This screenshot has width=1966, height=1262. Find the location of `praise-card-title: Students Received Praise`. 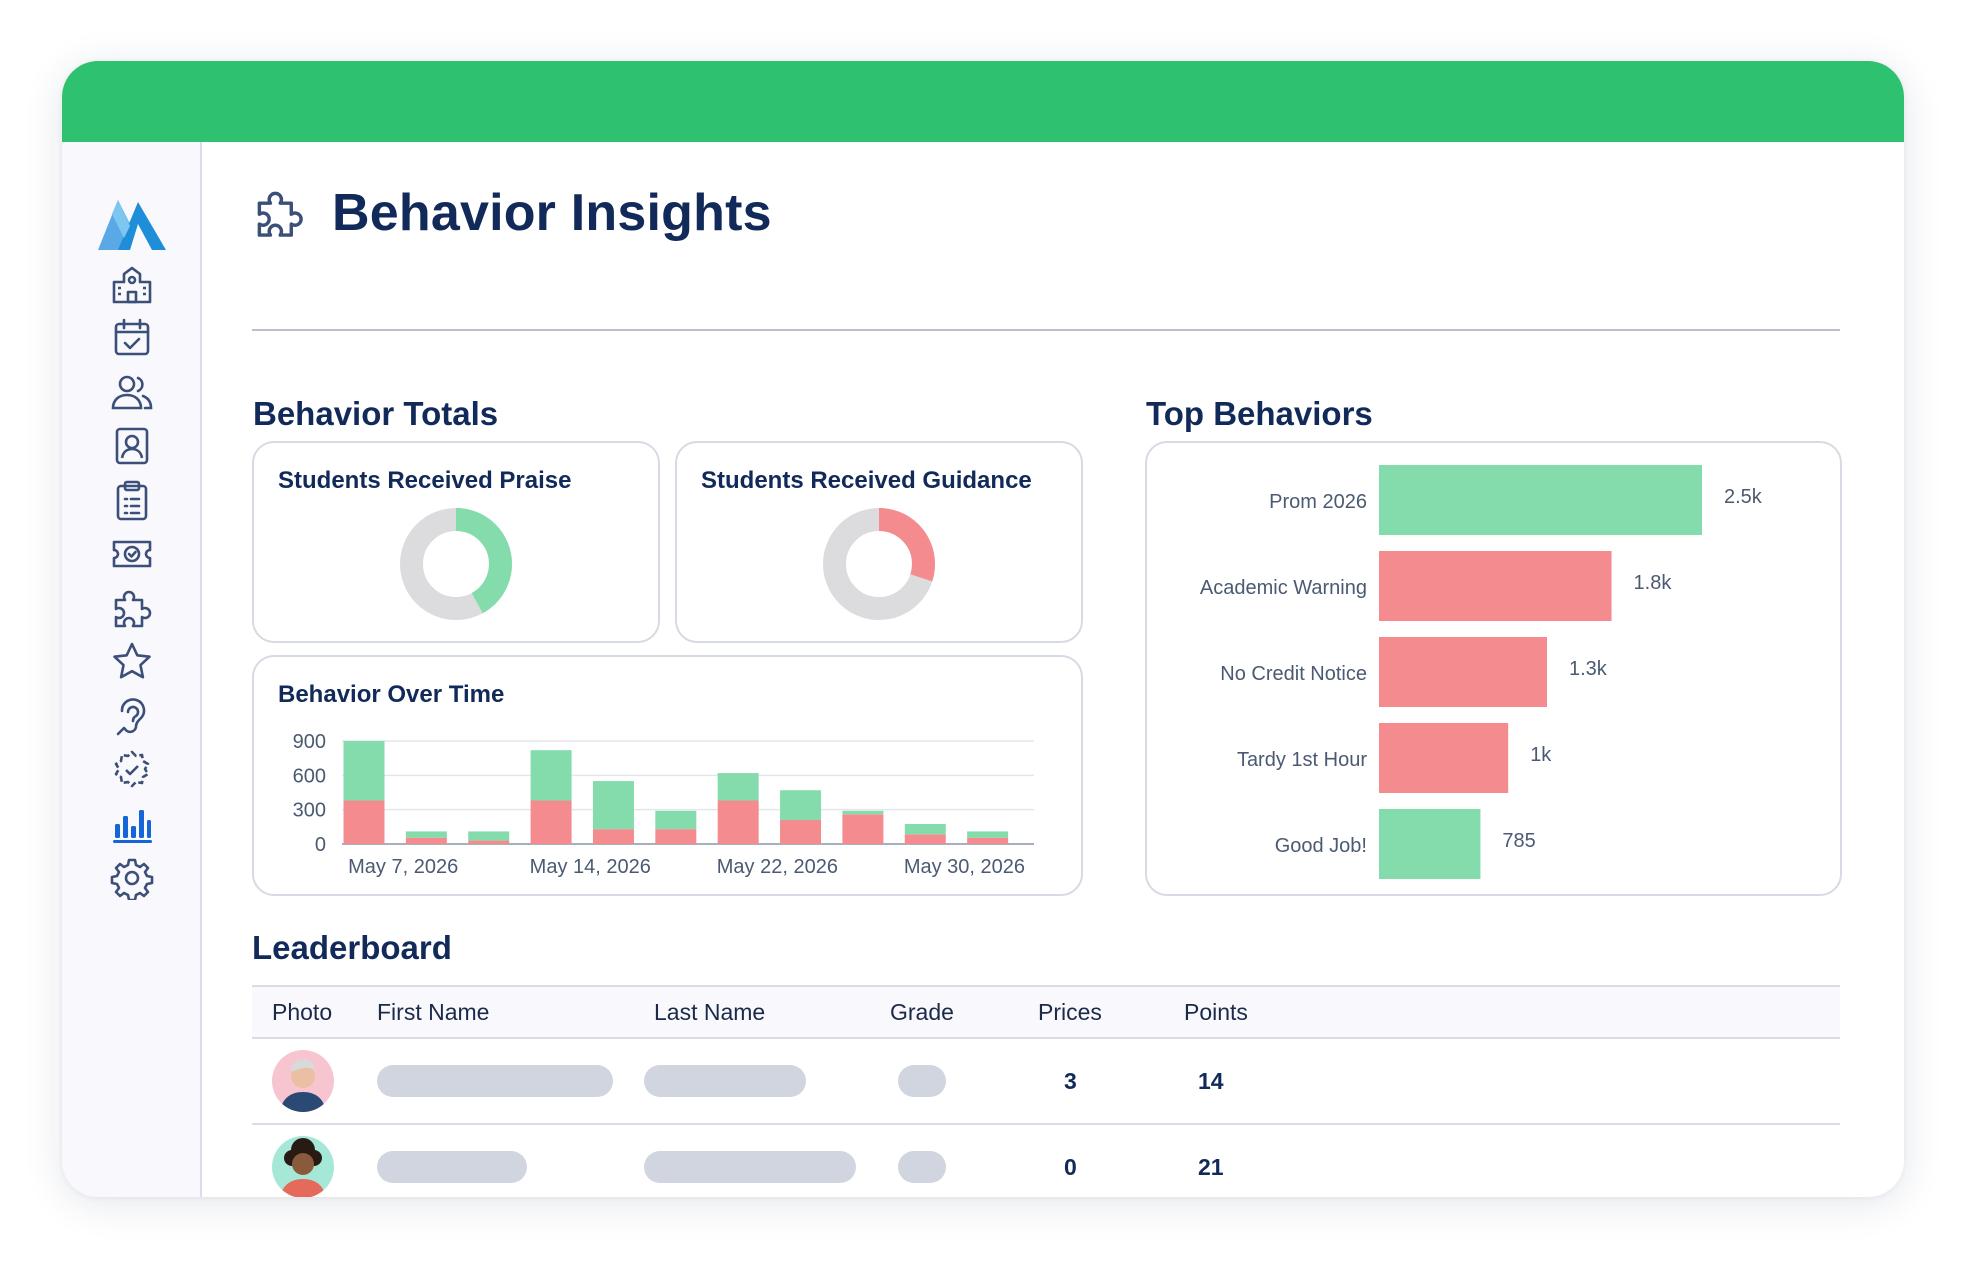

praise-card-title: Students Received Praise is located at coordinates (425, 480).